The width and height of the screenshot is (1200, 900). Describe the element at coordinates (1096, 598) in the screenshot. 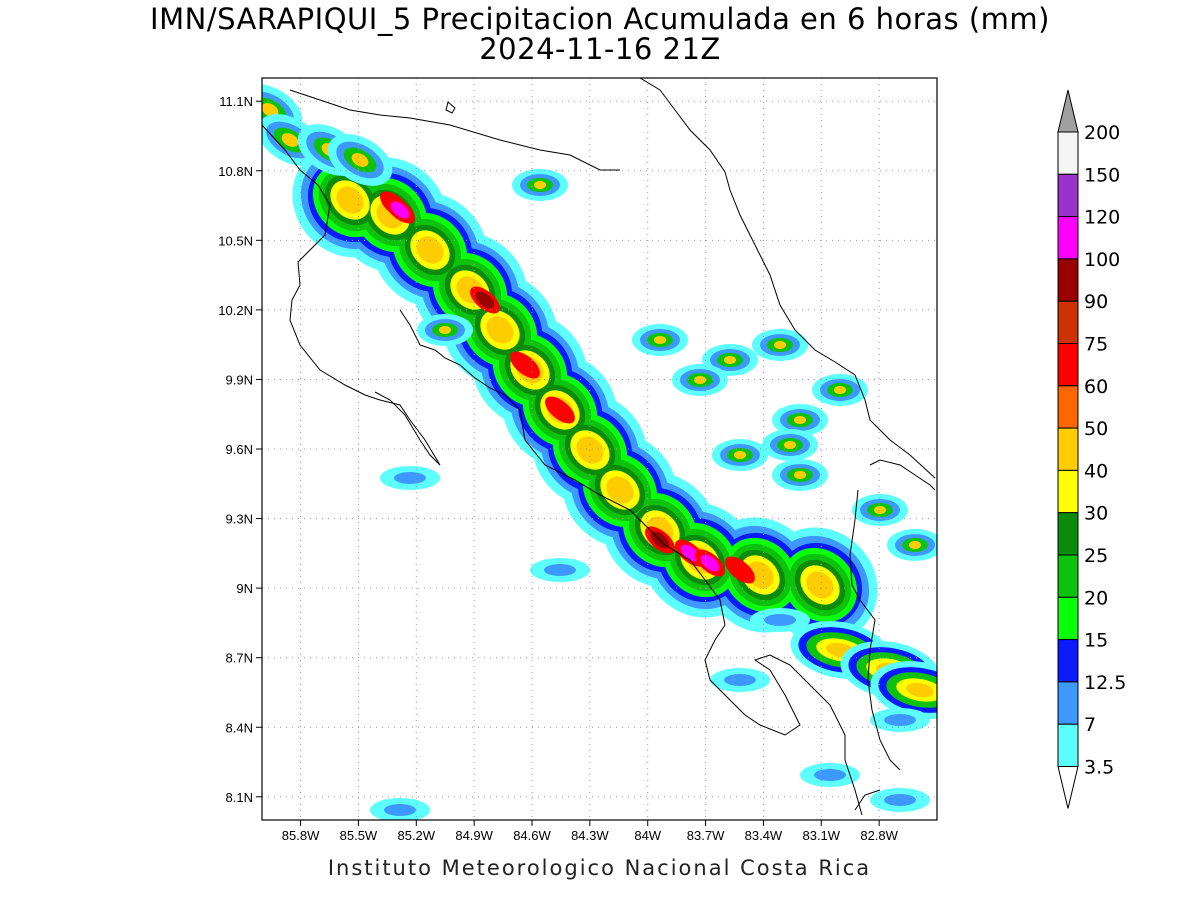

I see `colorbar-label: 20` at that location.